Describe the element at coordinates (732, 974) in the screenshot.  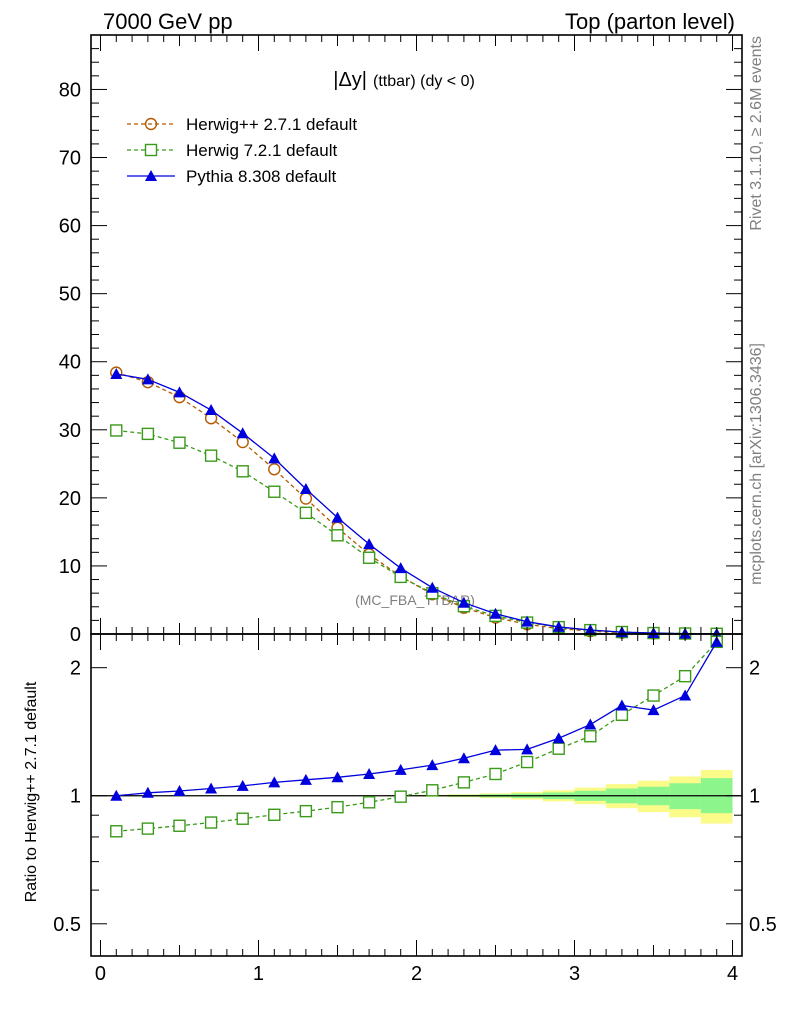
I see `x-tick-label: 4` at that location.